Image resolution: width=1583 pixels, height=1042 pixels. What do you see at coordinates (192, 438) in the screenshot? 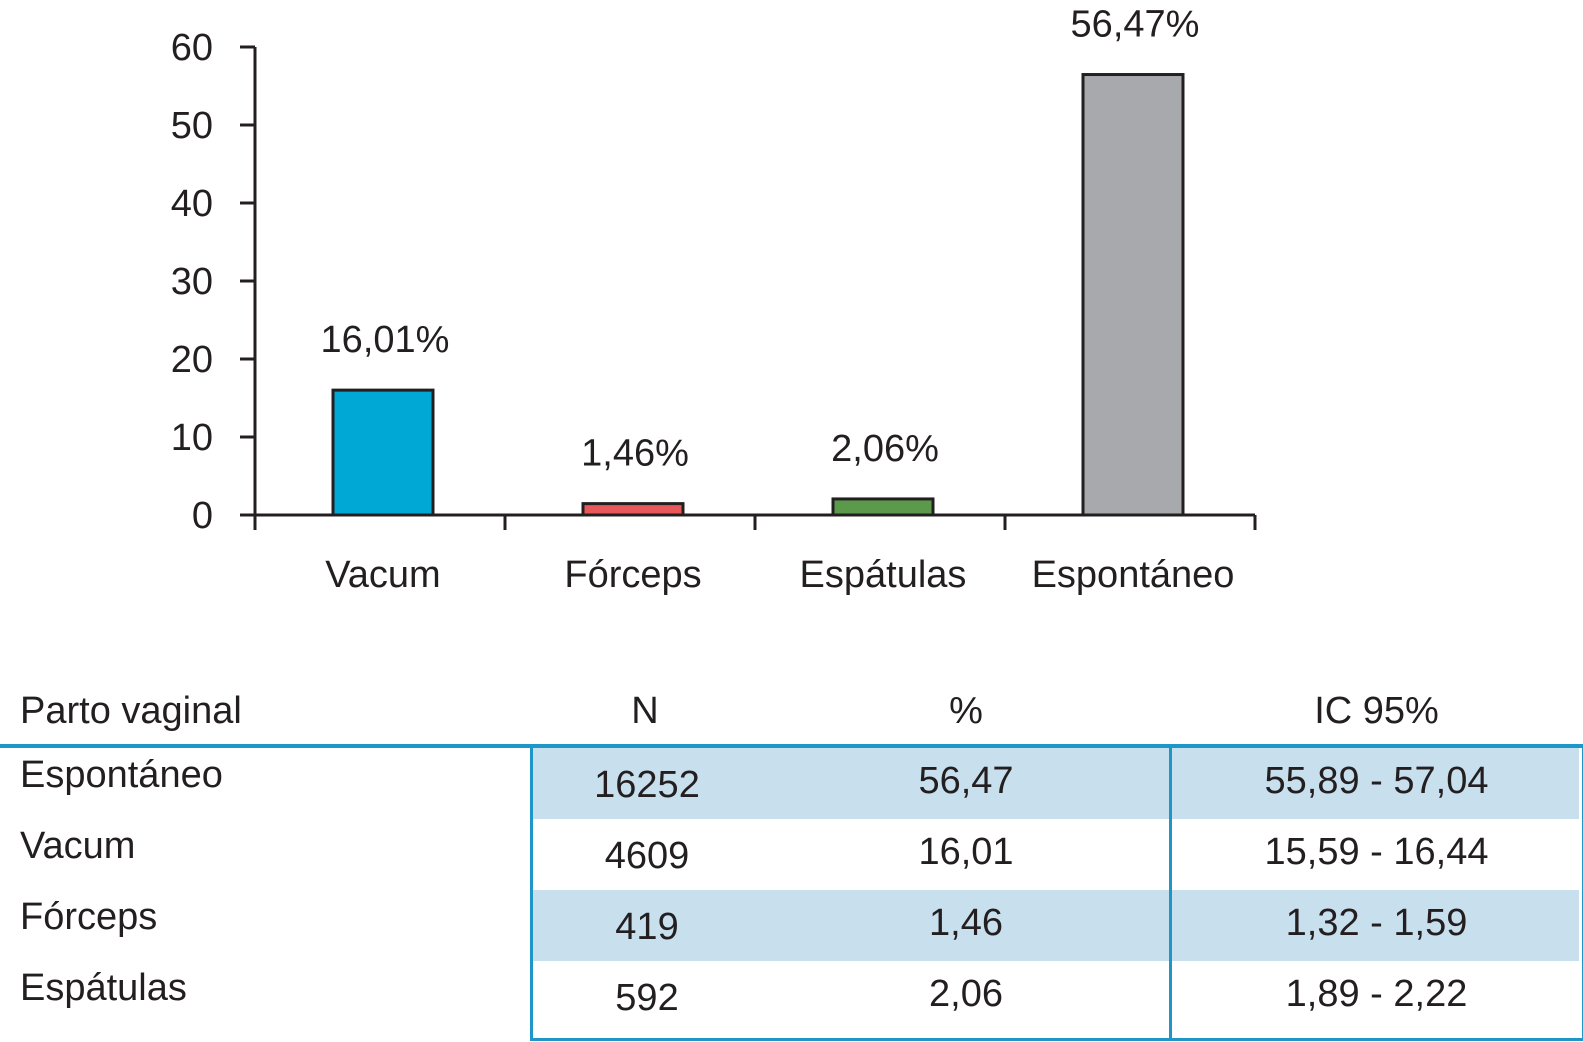
I see `y-tick-label: 10` at bounding box center [192, 438].